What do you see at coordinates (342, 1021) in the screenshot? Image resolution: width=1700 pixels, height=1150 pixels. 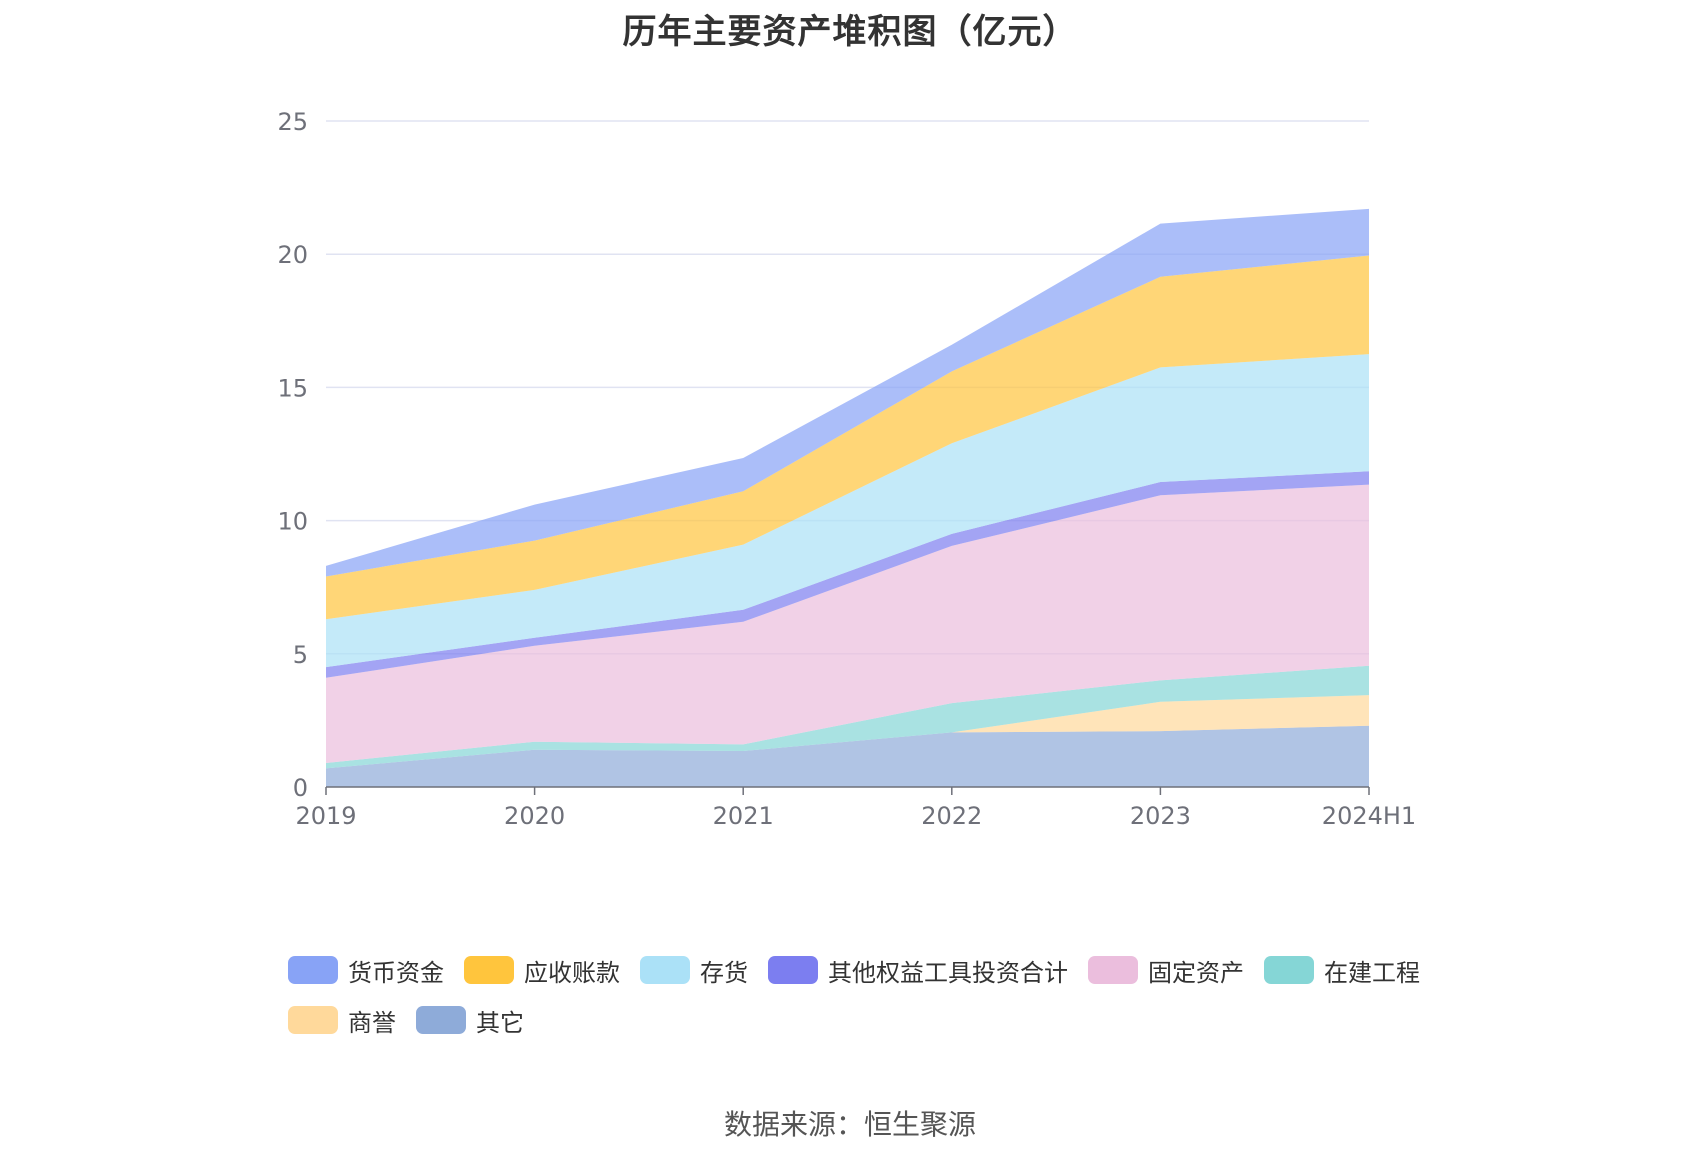 I see `legend-item: 商誉` at bounding box center [342, 1021].